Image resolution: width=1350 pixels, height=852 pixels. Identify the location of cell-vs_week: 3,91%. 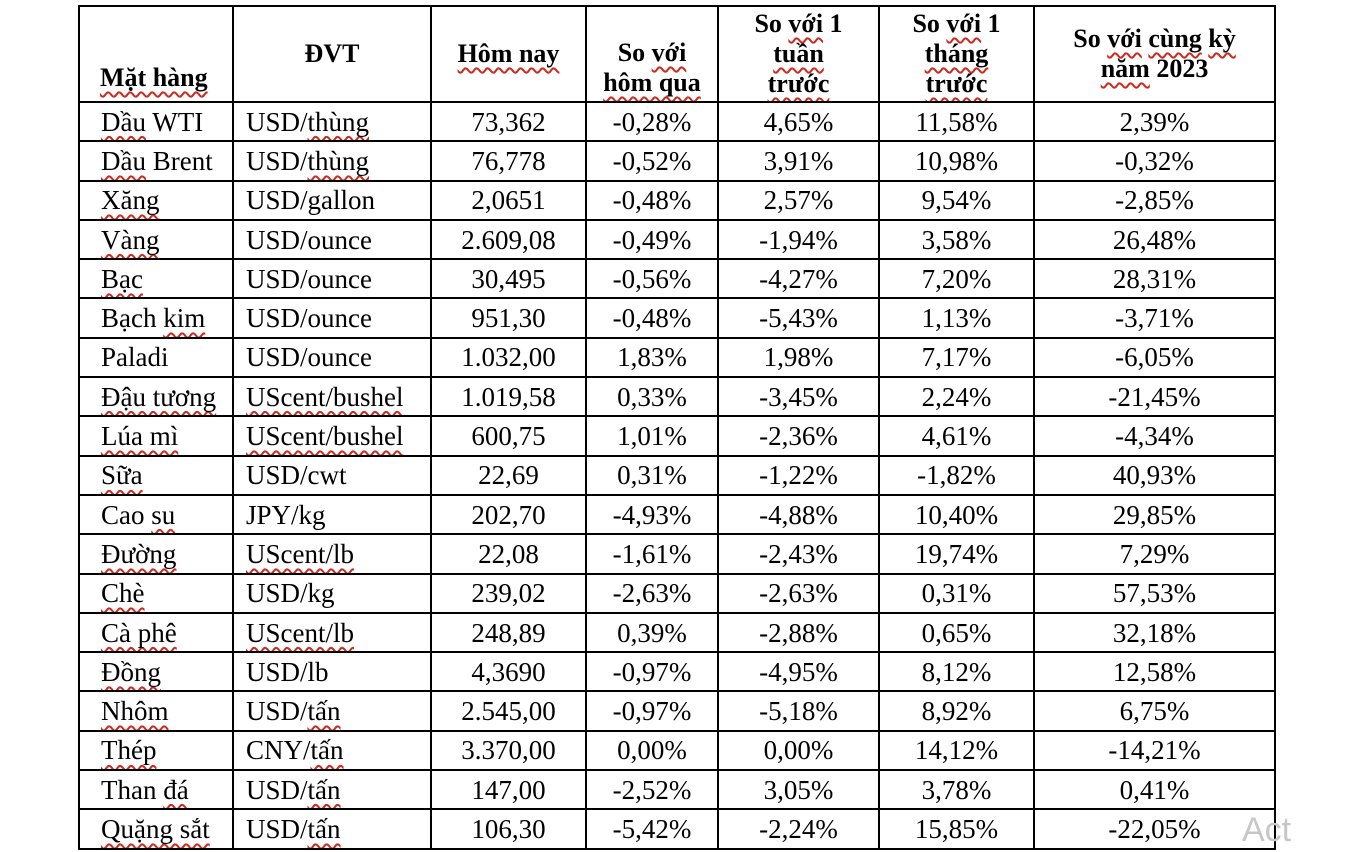
(798, 161).